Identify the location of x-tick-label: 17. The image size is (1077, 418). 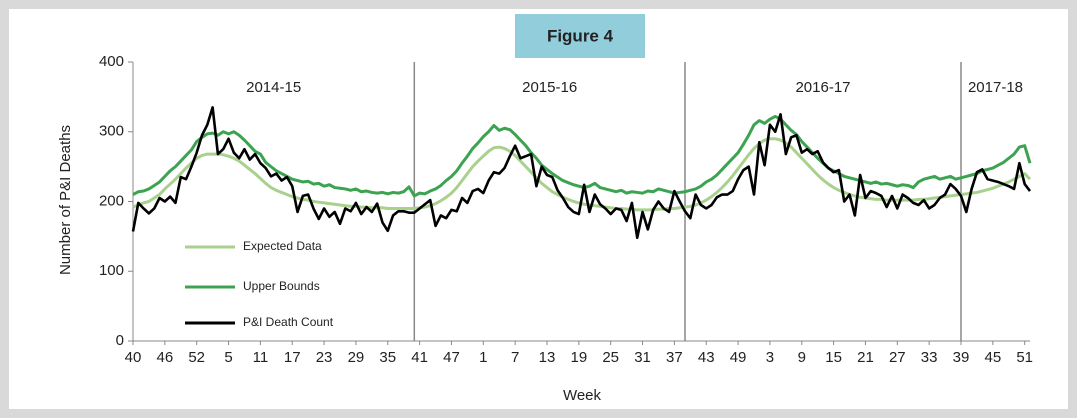
(292, 357).